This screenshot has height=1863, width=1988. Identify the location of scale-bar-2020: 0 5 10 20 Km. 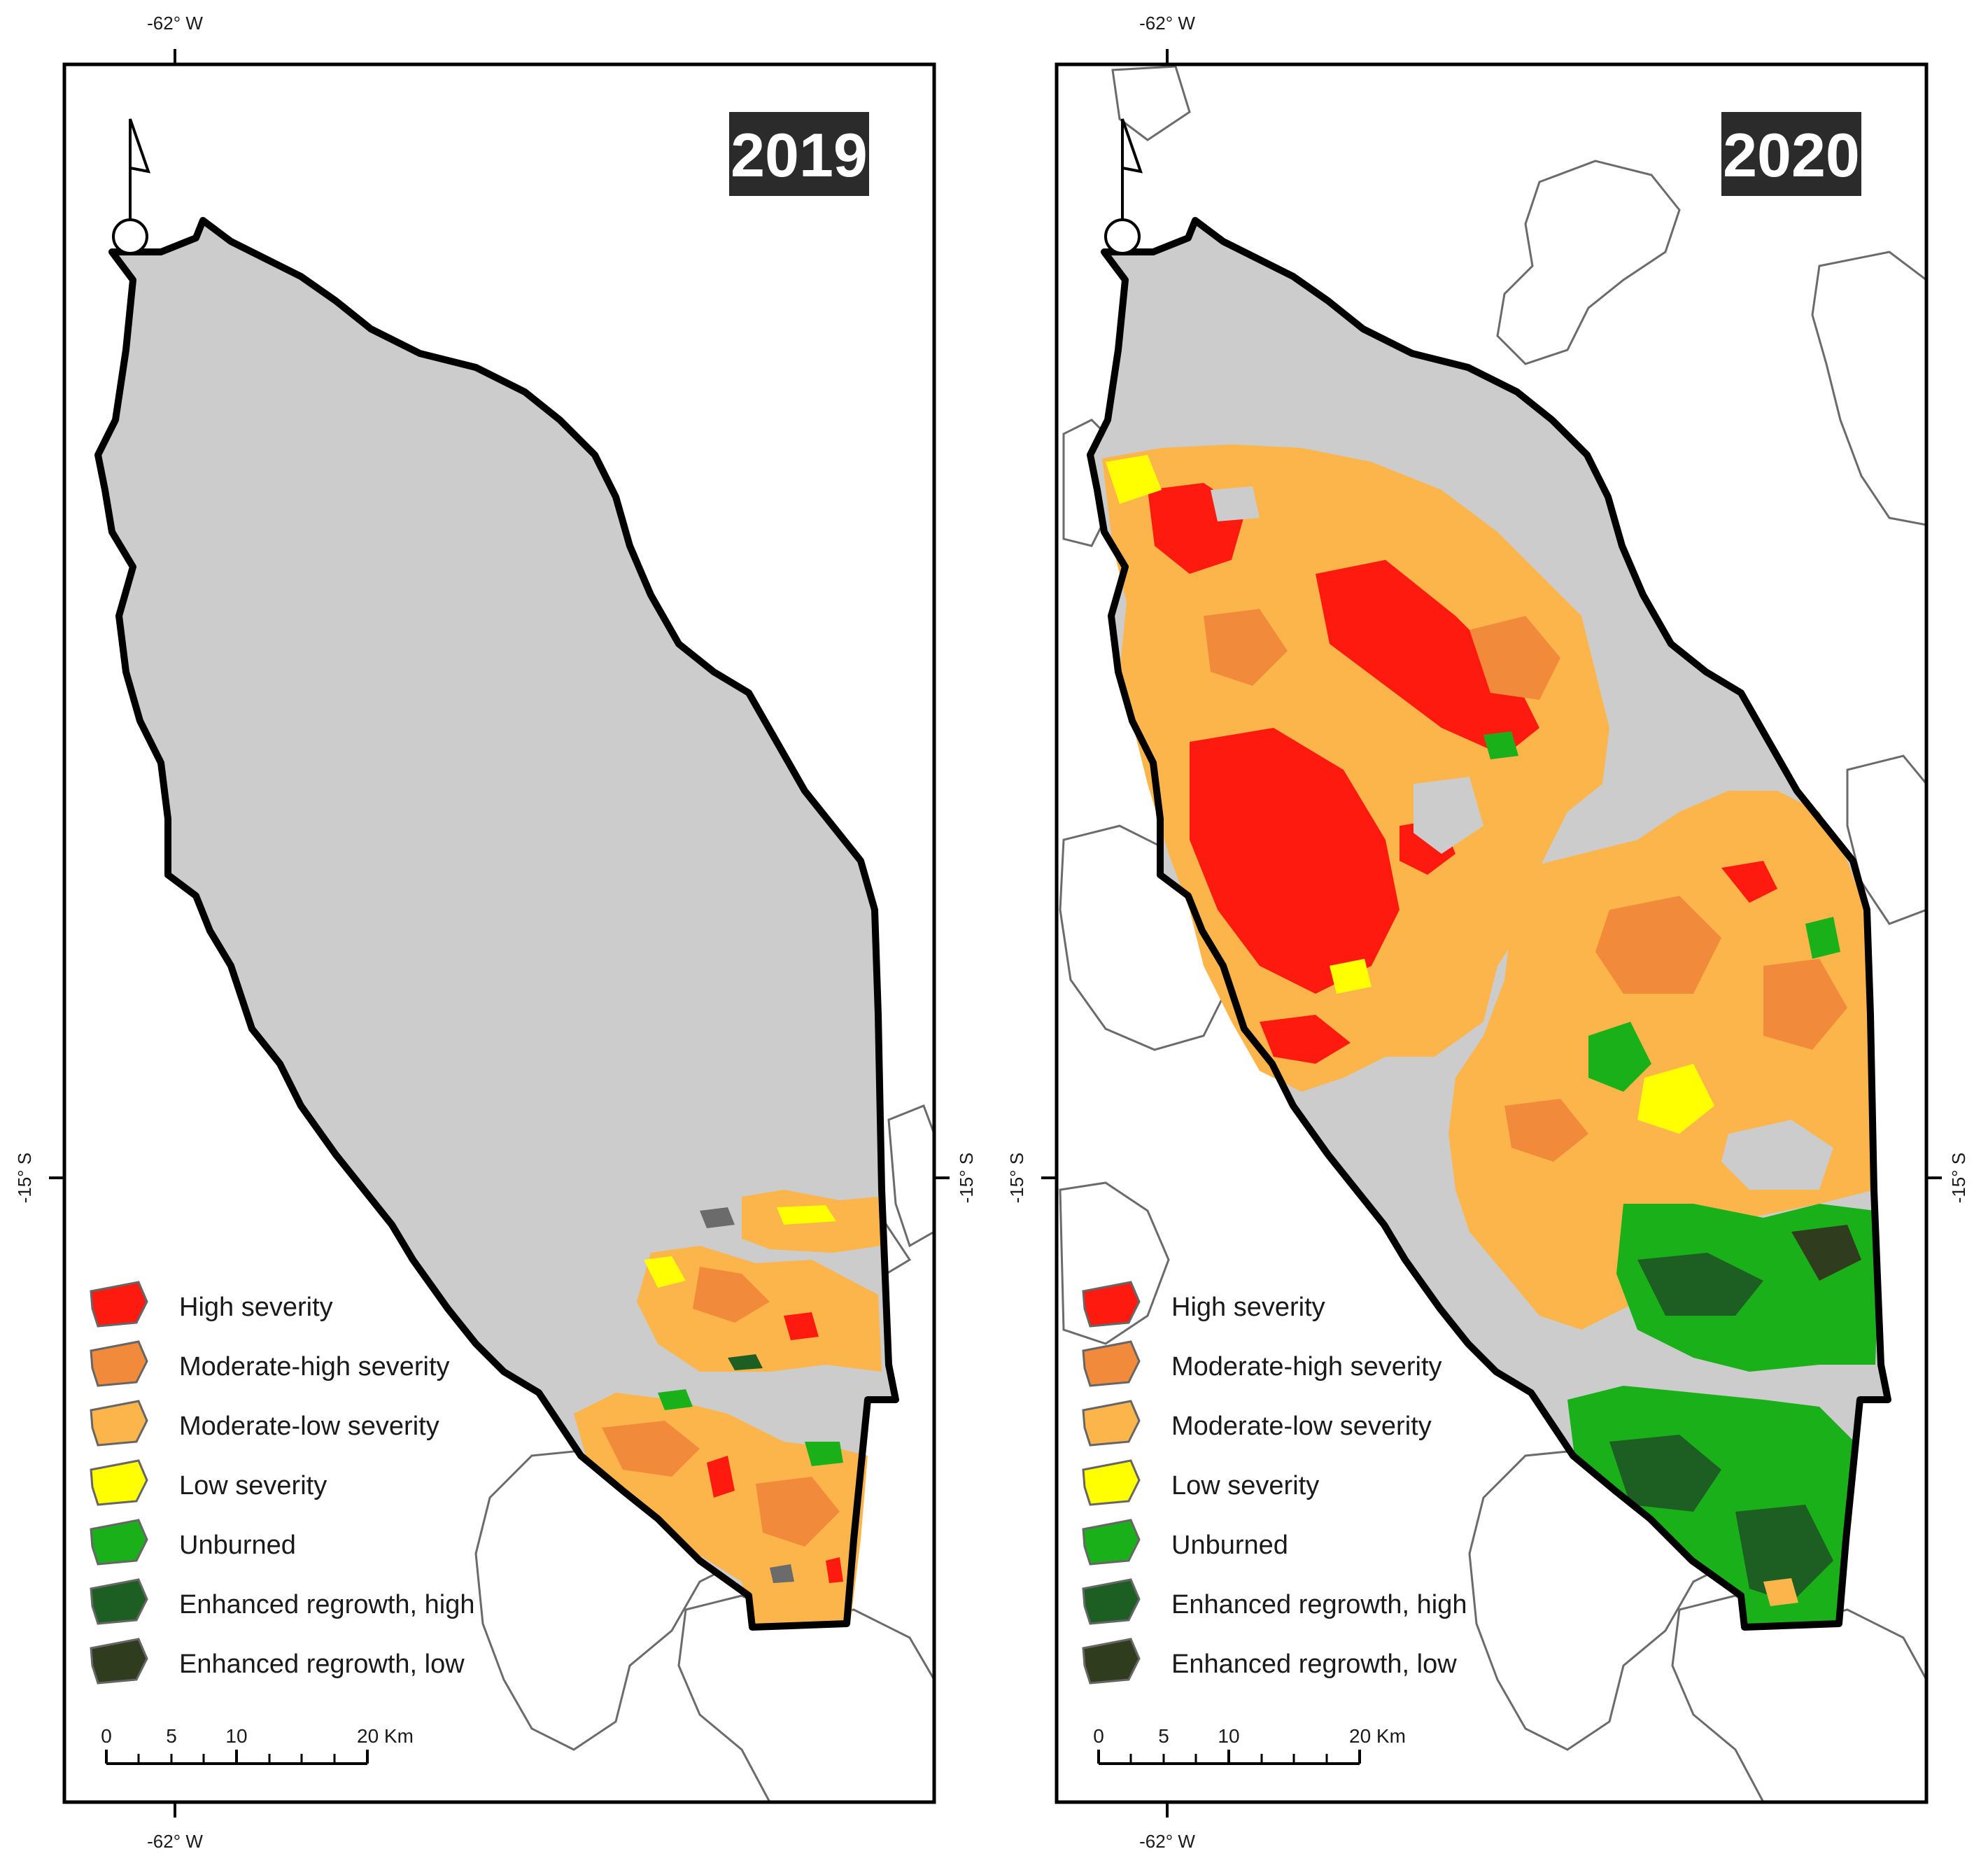
(1249, 1745).